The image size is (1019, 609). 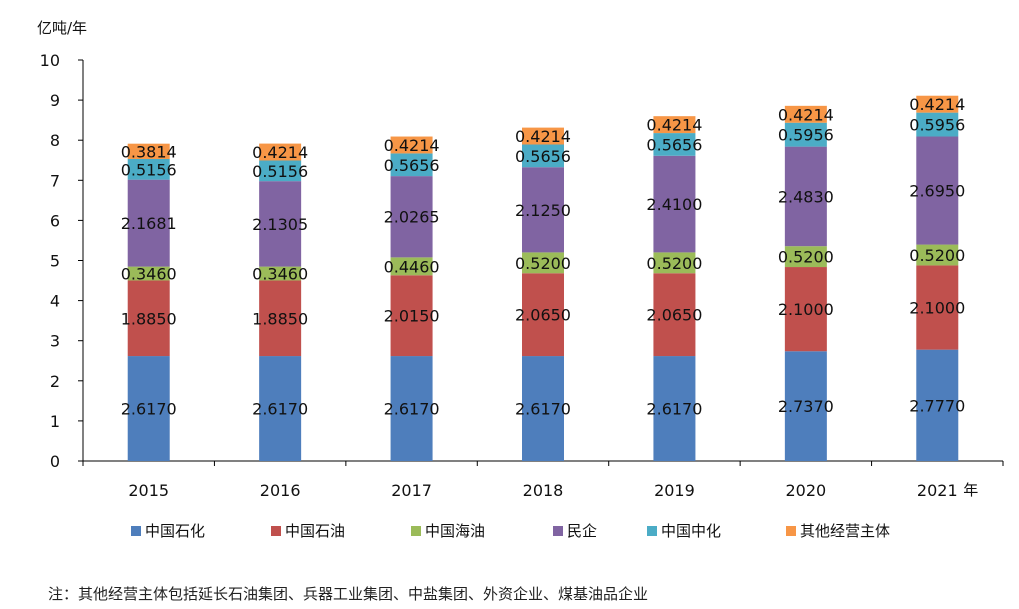 I want to click on data-label: 0.3814, so click(x=149, y=151).